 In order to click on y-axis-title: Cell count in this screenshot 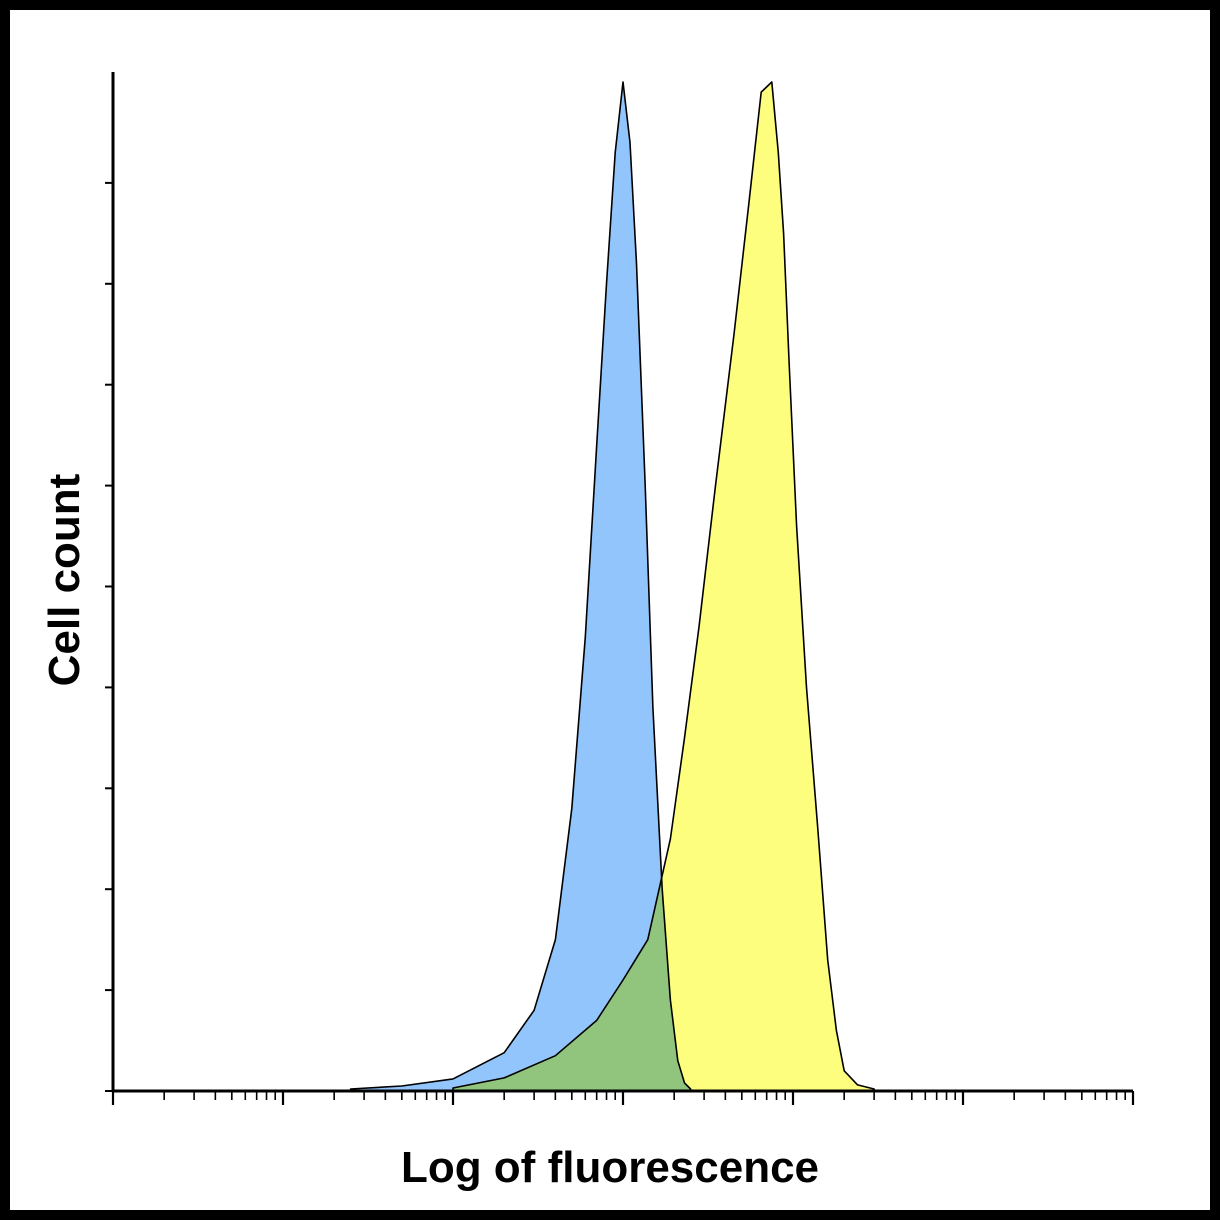, I will do `click(65, 580)`.